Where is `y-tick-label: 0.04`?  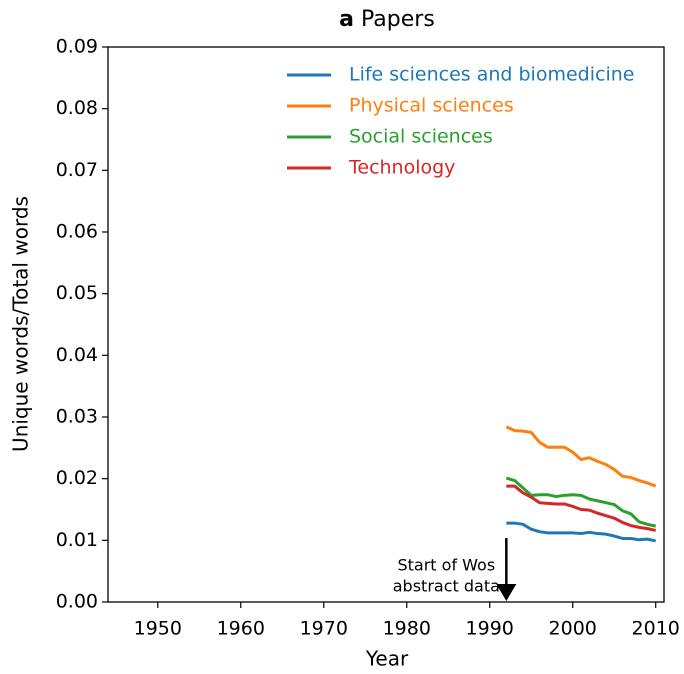
y-tick-label: 0.04 is located at coordinates (77, 355).